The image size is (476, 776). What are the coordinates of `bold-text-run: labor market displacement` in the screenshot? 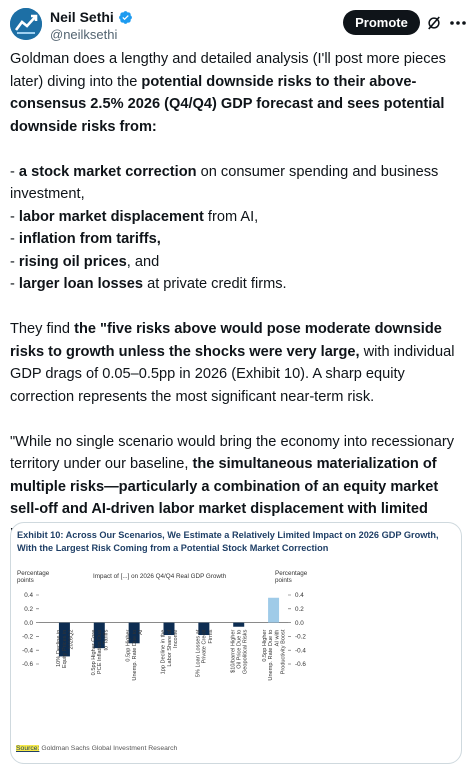 It's located at (111, 216).